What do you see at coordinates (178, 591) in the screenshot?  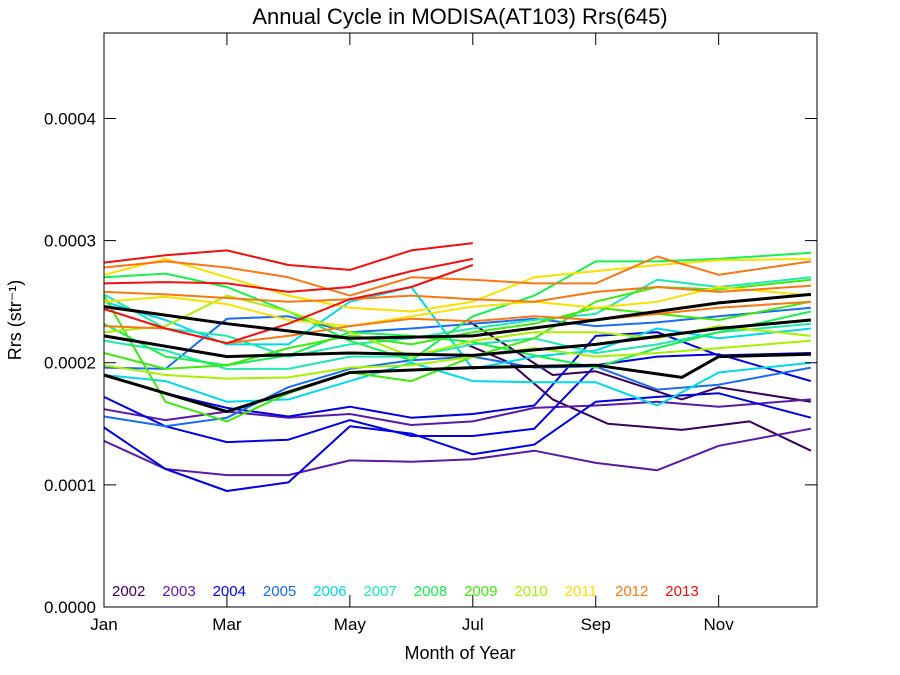 I see `legend-entry-2003: 2003` at bounding box center [178, 591].